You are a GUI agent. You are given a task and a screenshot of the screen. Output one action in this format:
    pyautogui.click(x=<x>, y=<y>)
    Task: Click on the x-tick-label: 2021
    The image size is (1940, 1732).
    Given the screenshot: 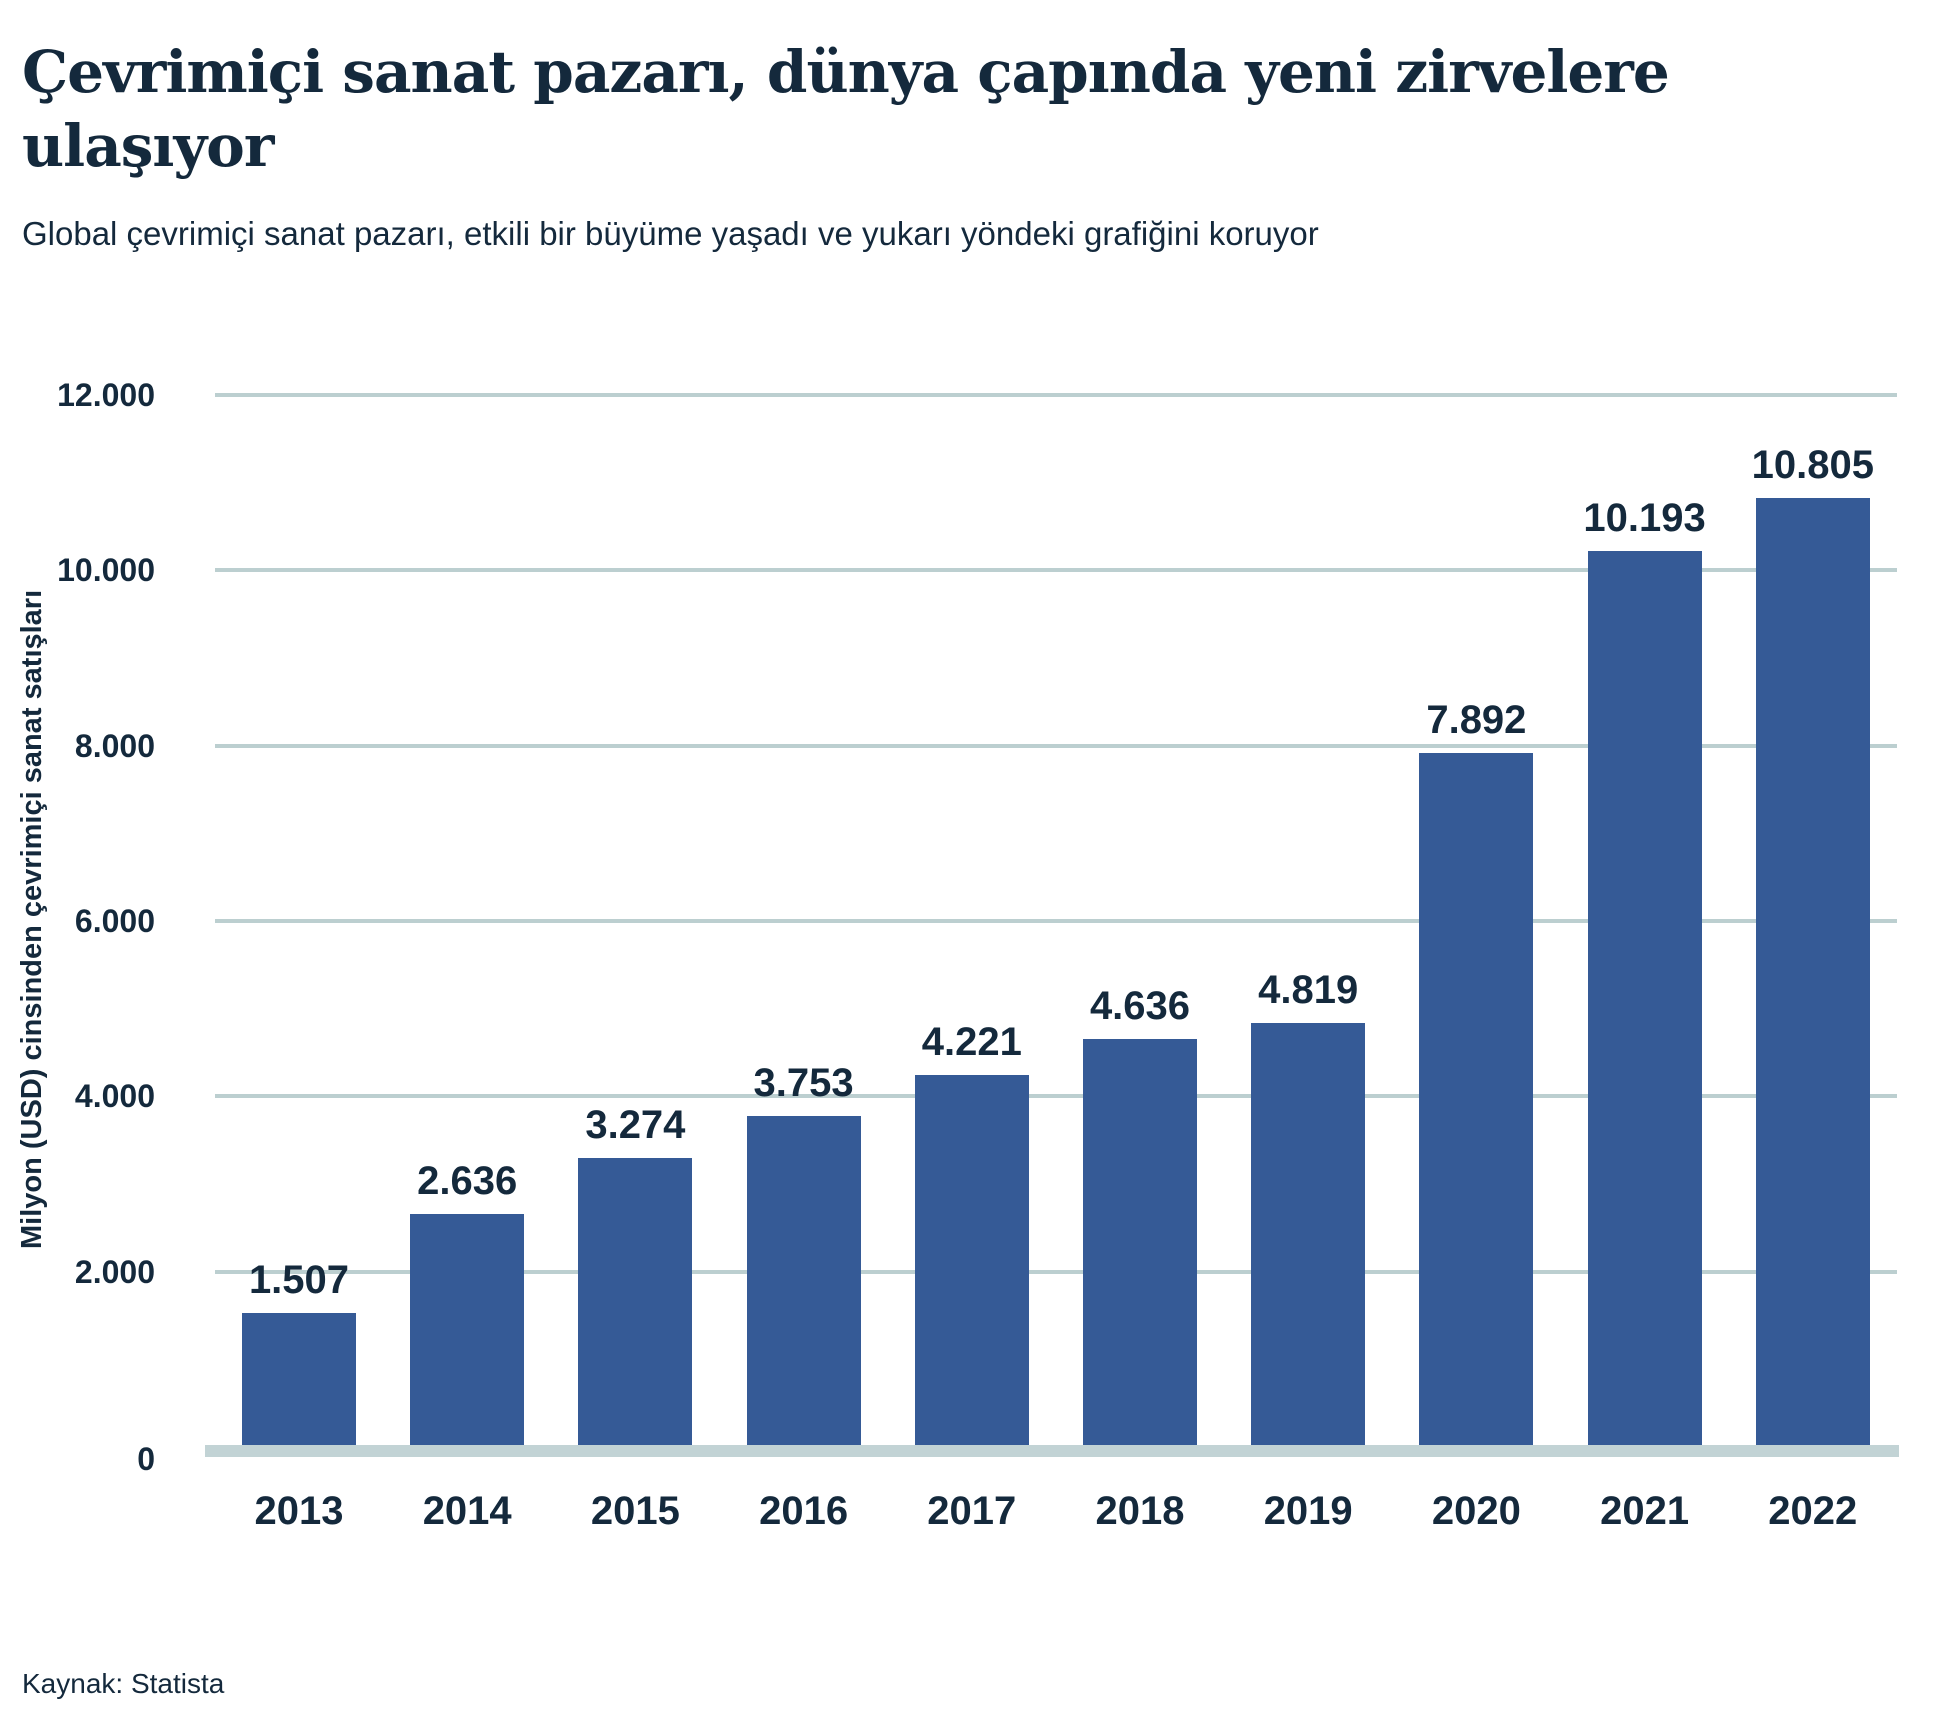 What is the action you would take?
    pyautogui.click(x=1645, y=1511)
    